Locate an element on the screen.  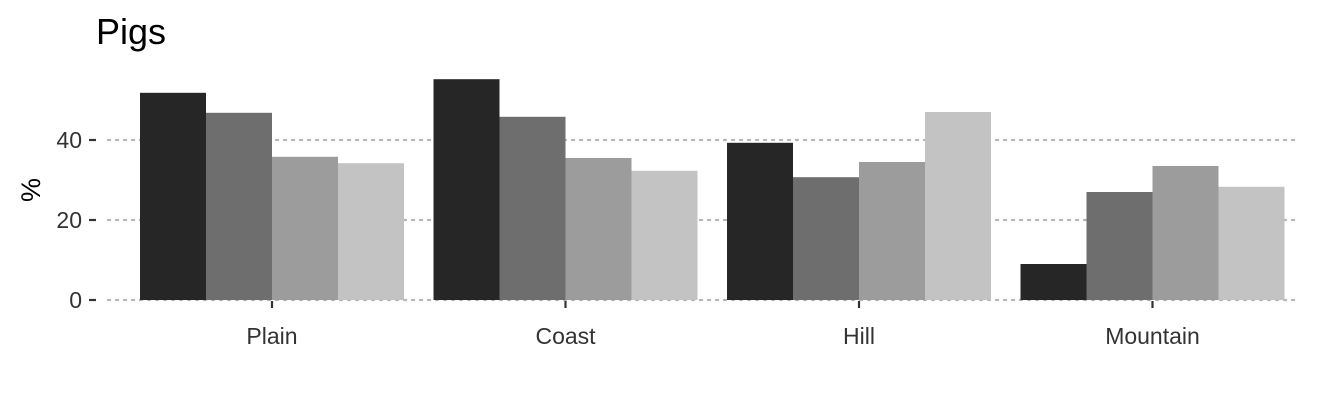
x-tick-label-coast: Coast is located at coordinates (565, 336).